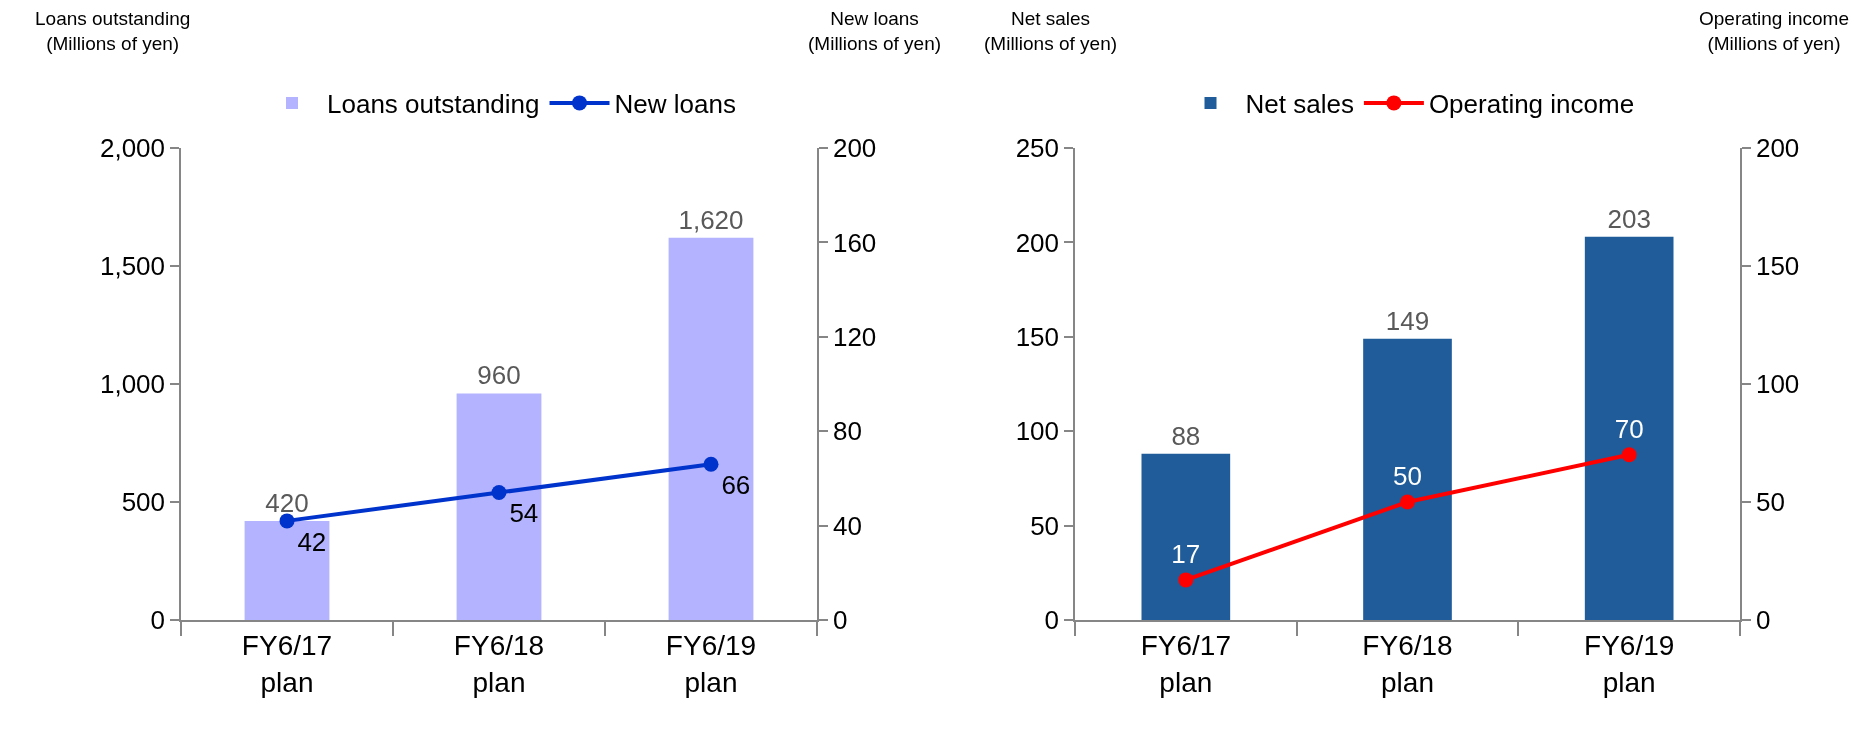  Describe the element at coordinates (1186, 554) in the screenshot. I see `data-label: 17` at that location.